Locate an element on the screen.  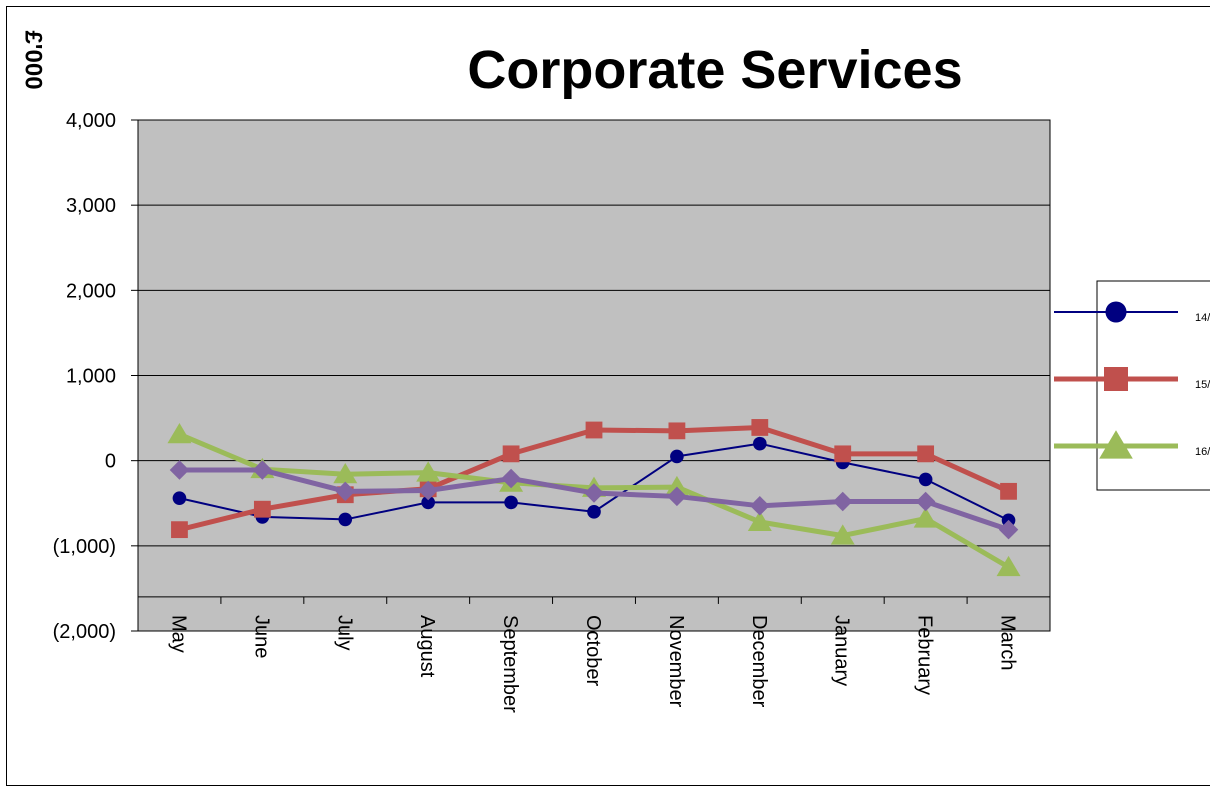
y-tick-label: (1,000) is located at coordinates (84, 547).